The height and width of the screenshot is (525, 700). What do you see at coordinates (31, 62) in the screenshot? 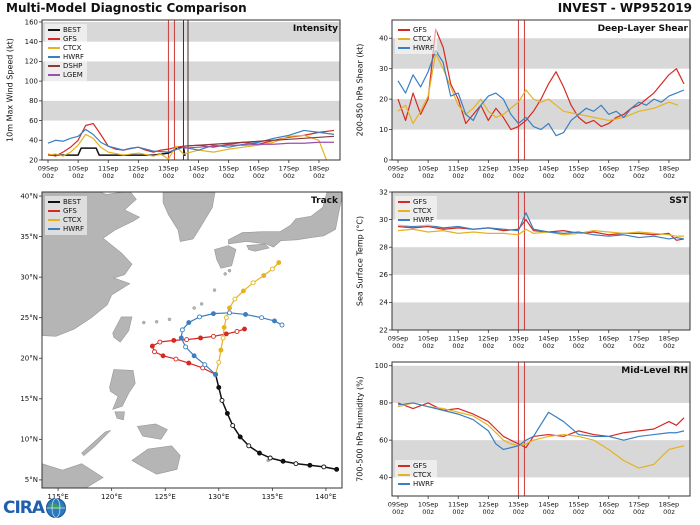
I see `svg-text: 120` at bounding box center [31, 62].